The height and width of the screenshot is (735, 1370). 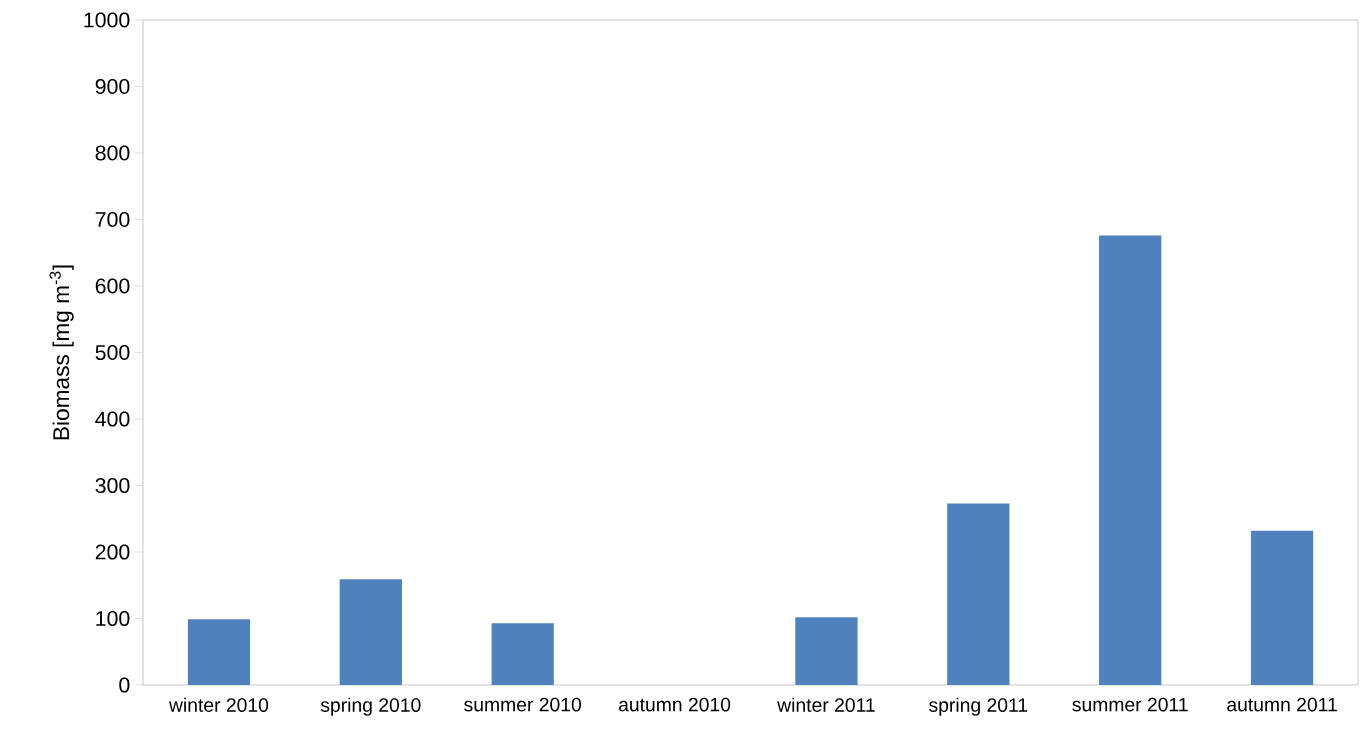 What do you see at coordinates (112, 485) in the screenshot?
I see `y-tick-label: 300` at bounding box center [112, 485].